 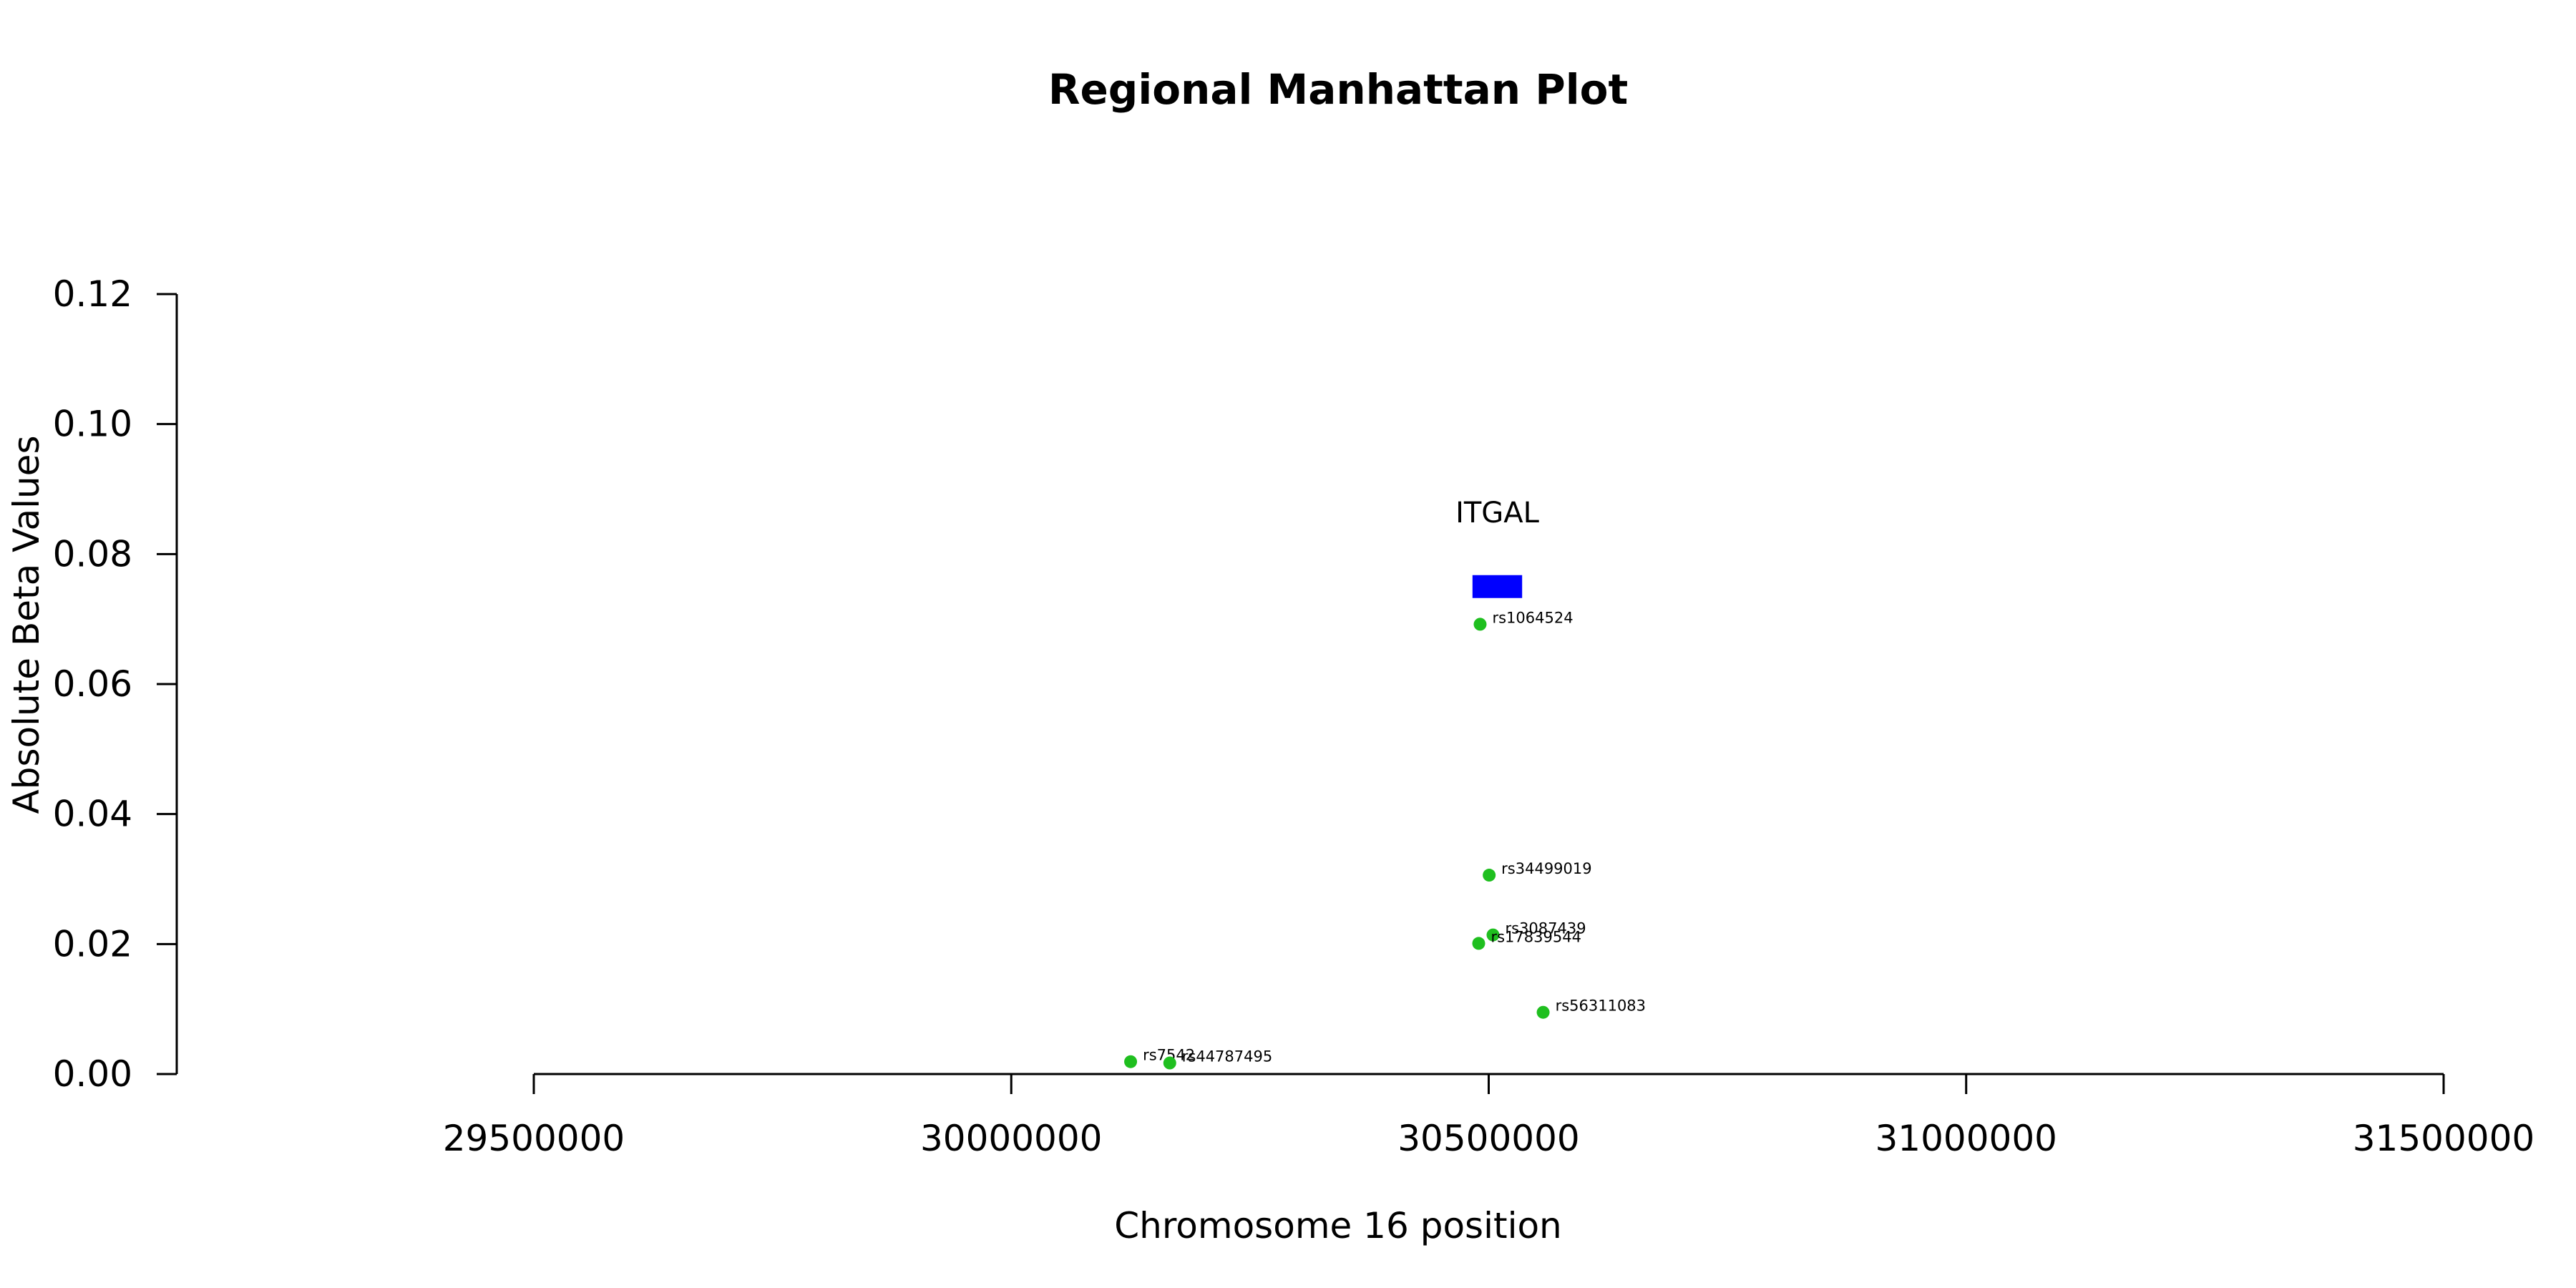 I want to click on y-tick-label: 0.08, so click(x=92, y=554).